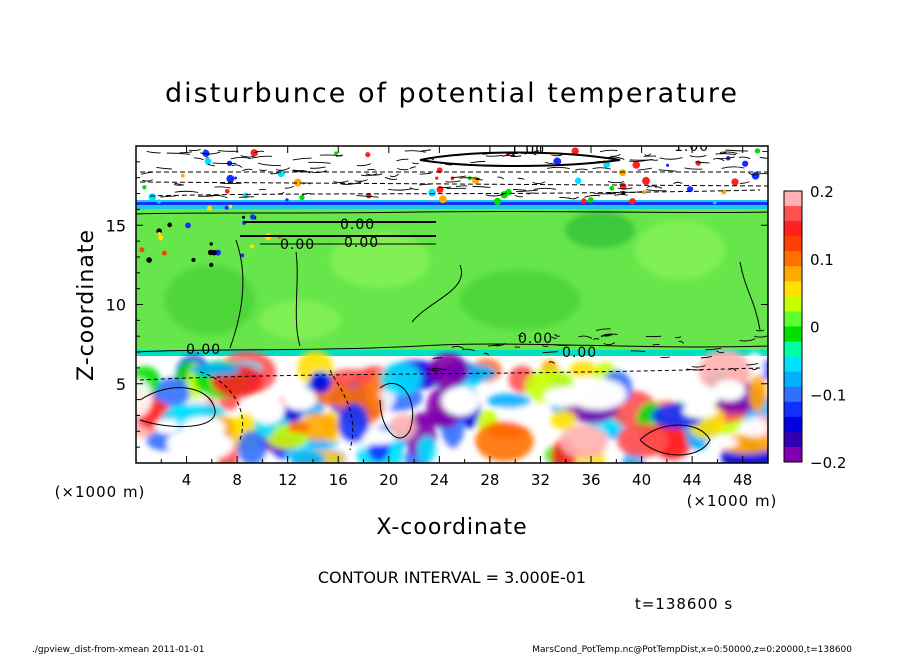  I want to click on x-axis-label: X-coordinate, so click(451, 527).